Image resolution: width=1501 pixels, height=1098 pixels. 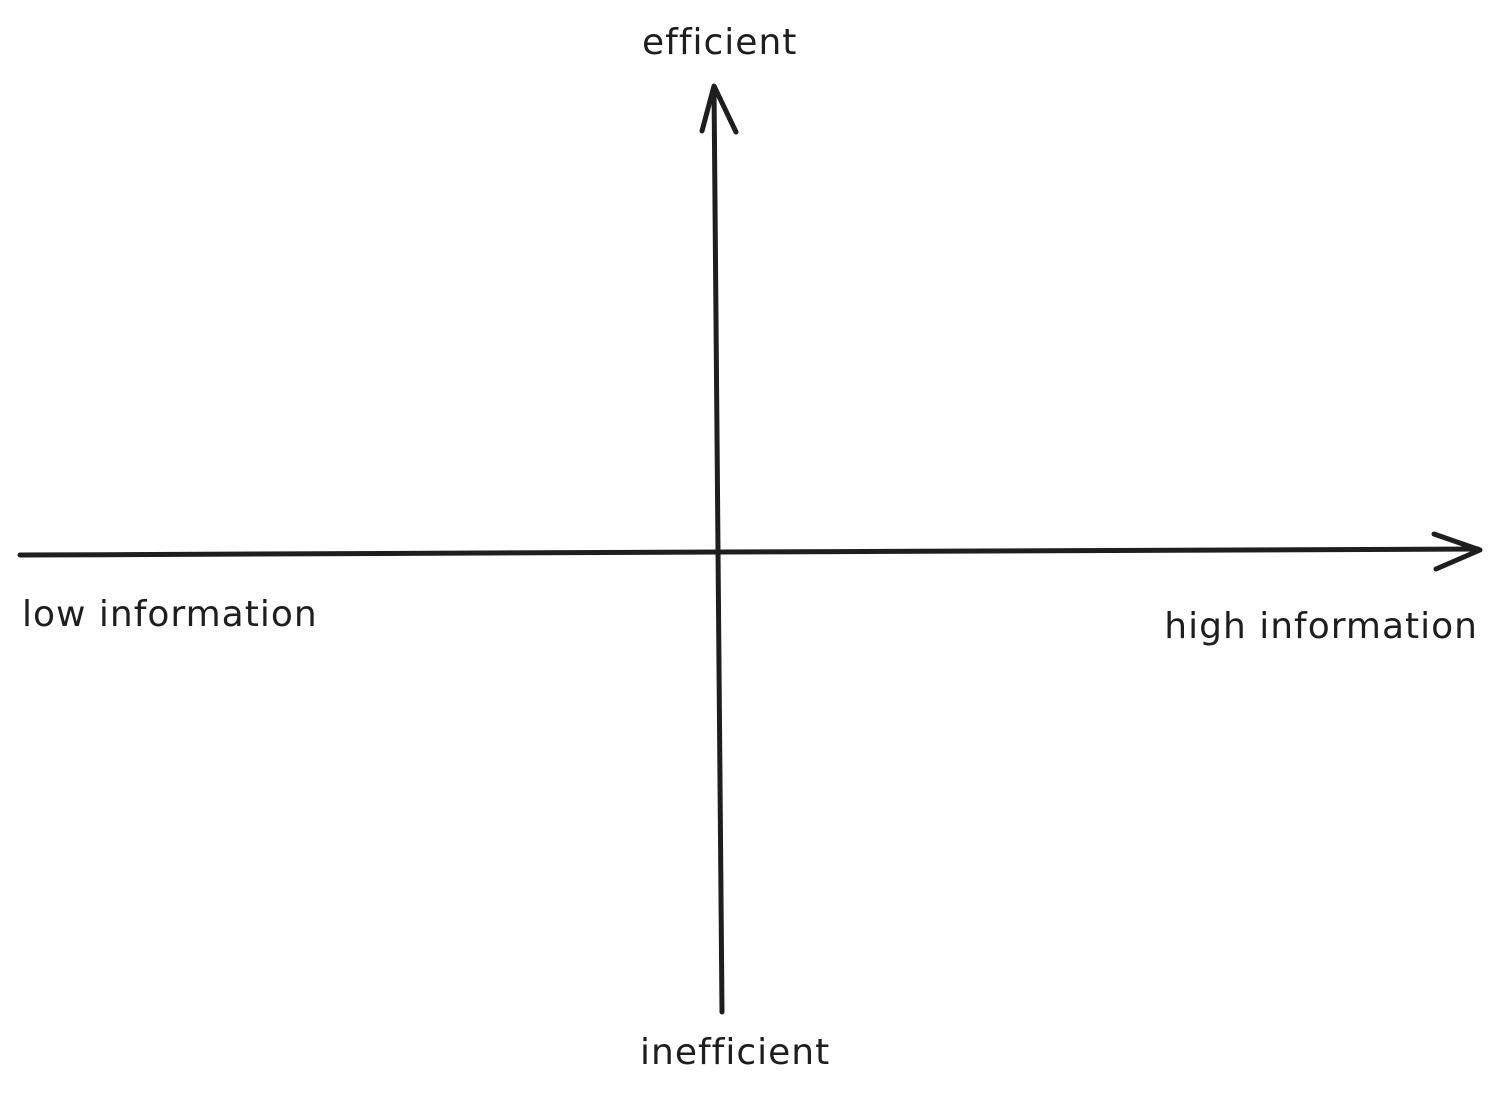 I want to click on right-arrowhead-icon, so click(x=1457, y=551).